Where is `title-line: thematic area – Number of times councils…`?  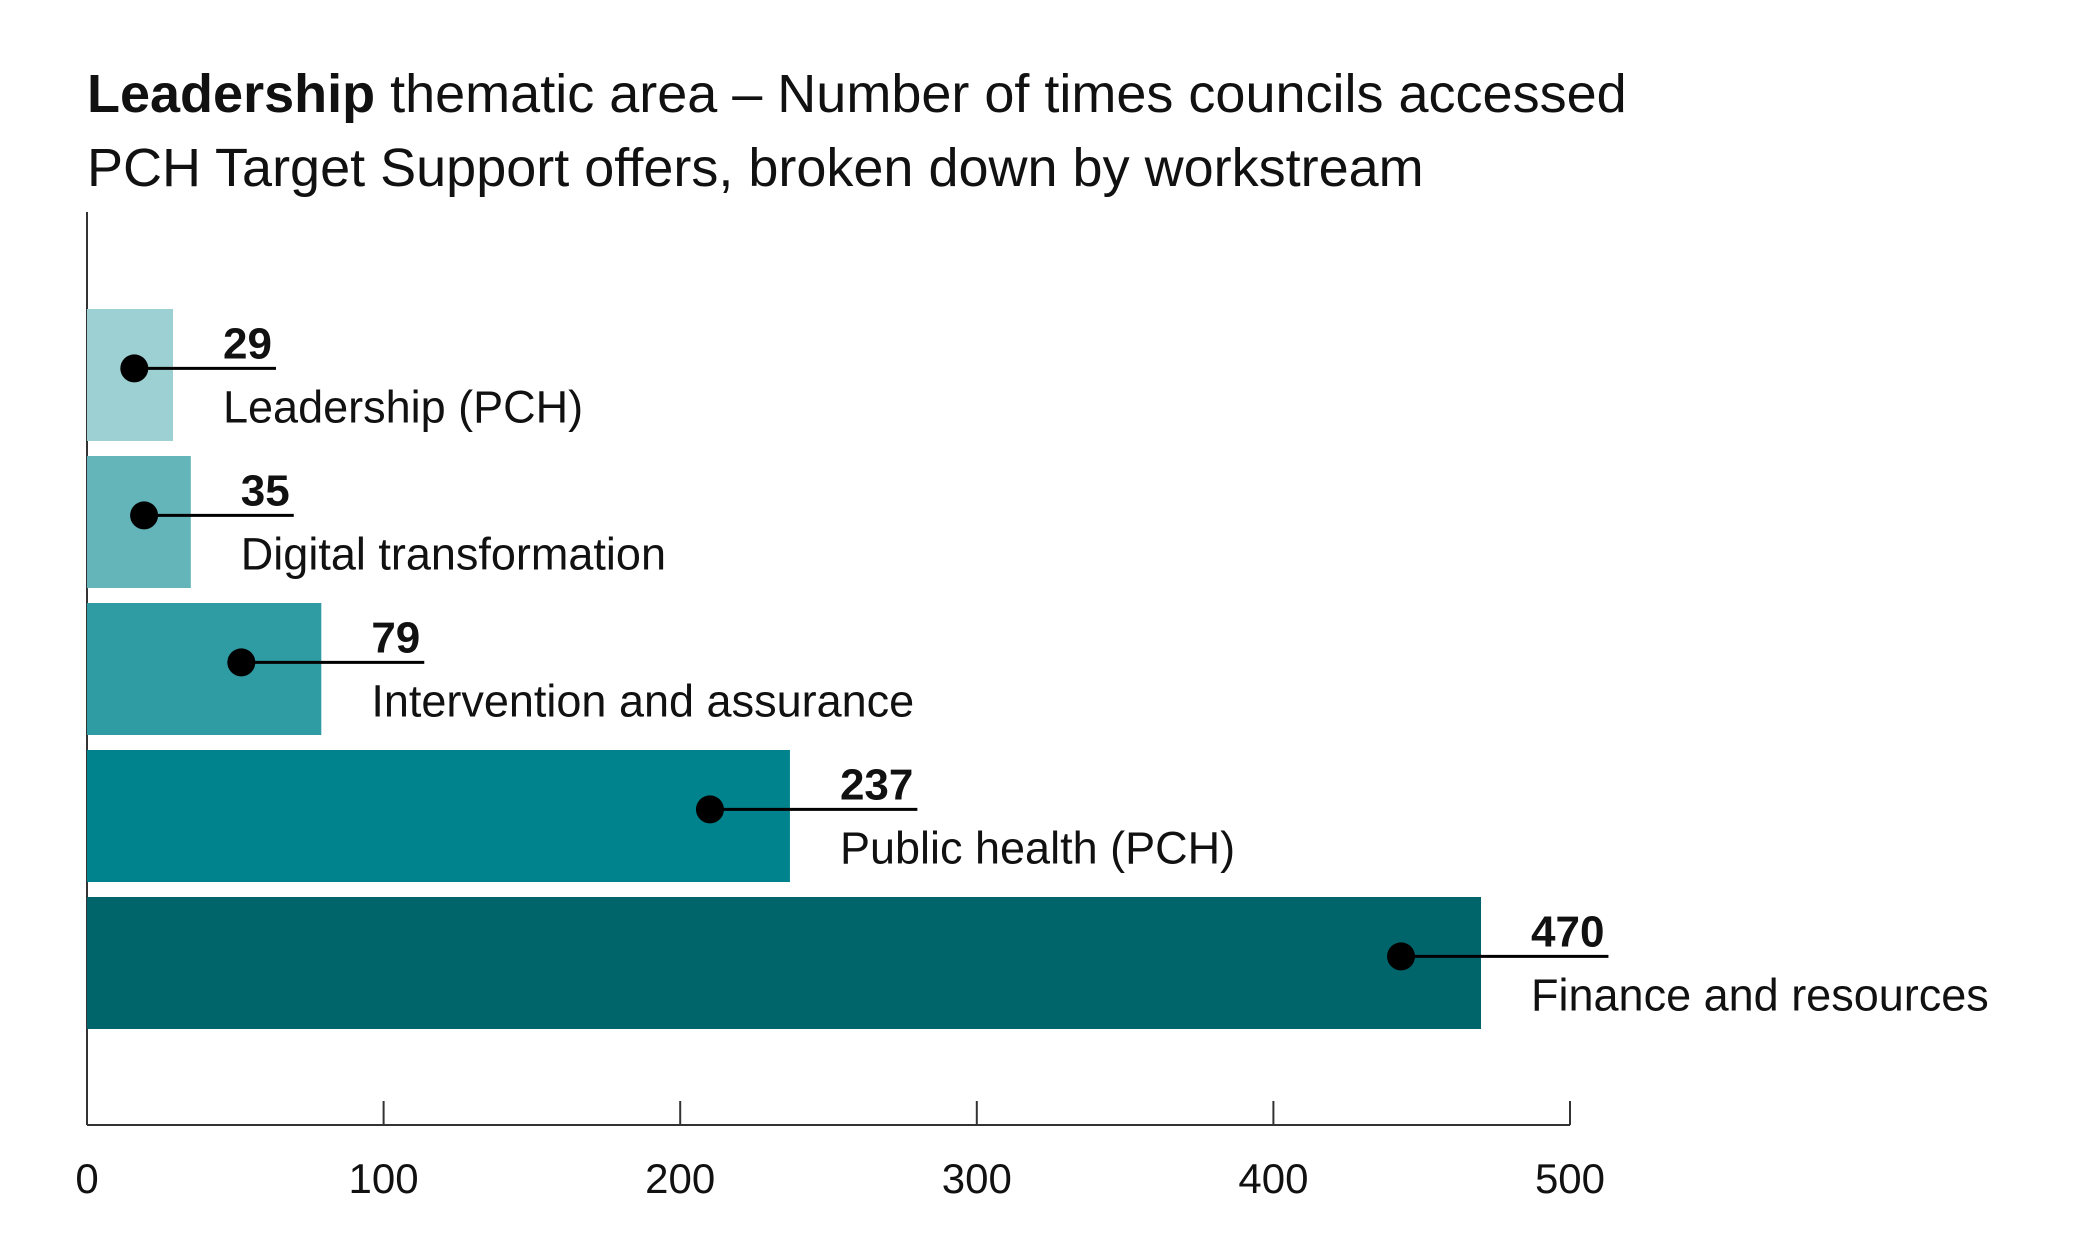
title-line: thematic area – Number of times councils… is located at coordinates (1008, 94).